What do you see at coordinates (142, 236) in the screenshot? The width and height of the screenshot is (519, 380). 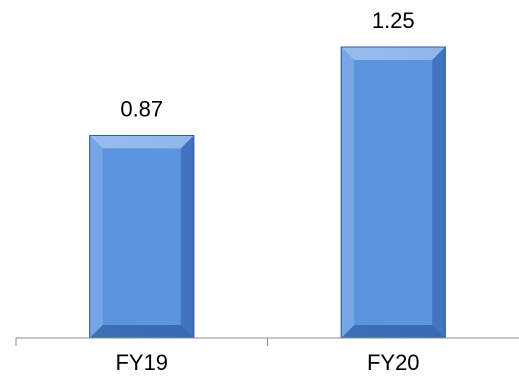 I see `bar-fy19` at bounding box center [142, 236].